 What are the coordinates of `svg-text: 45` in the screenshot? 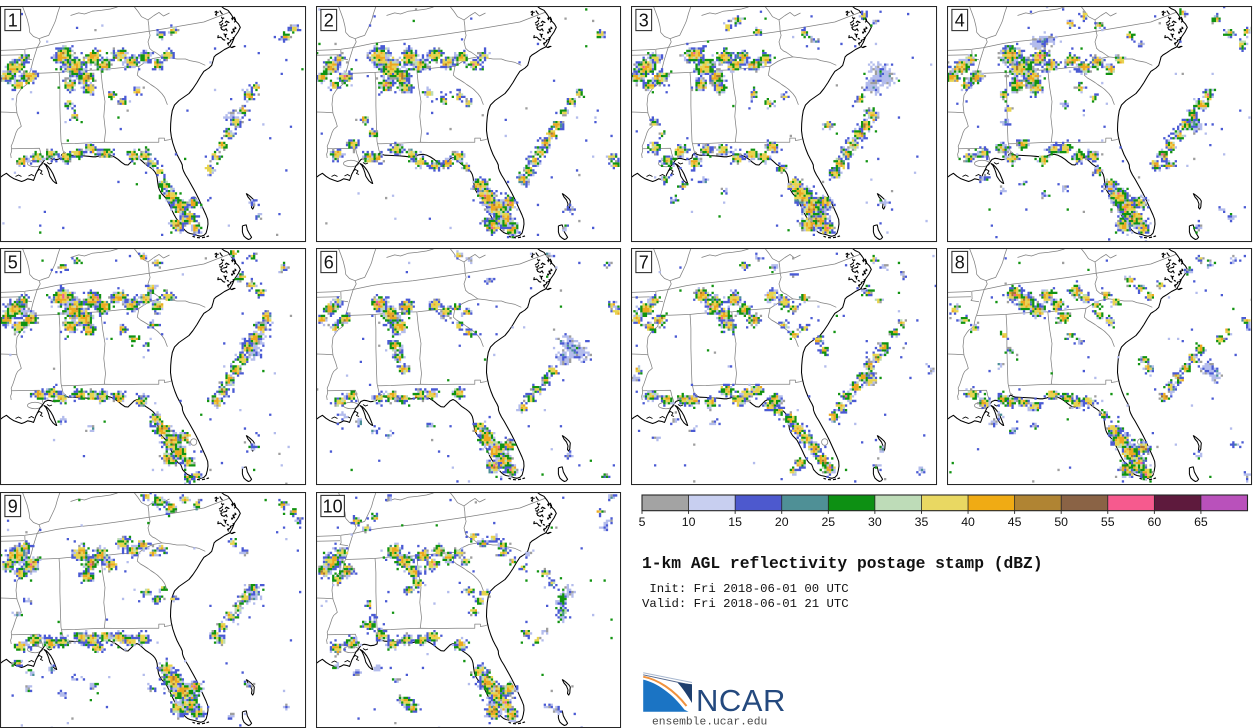 It's located at (1015, 522).